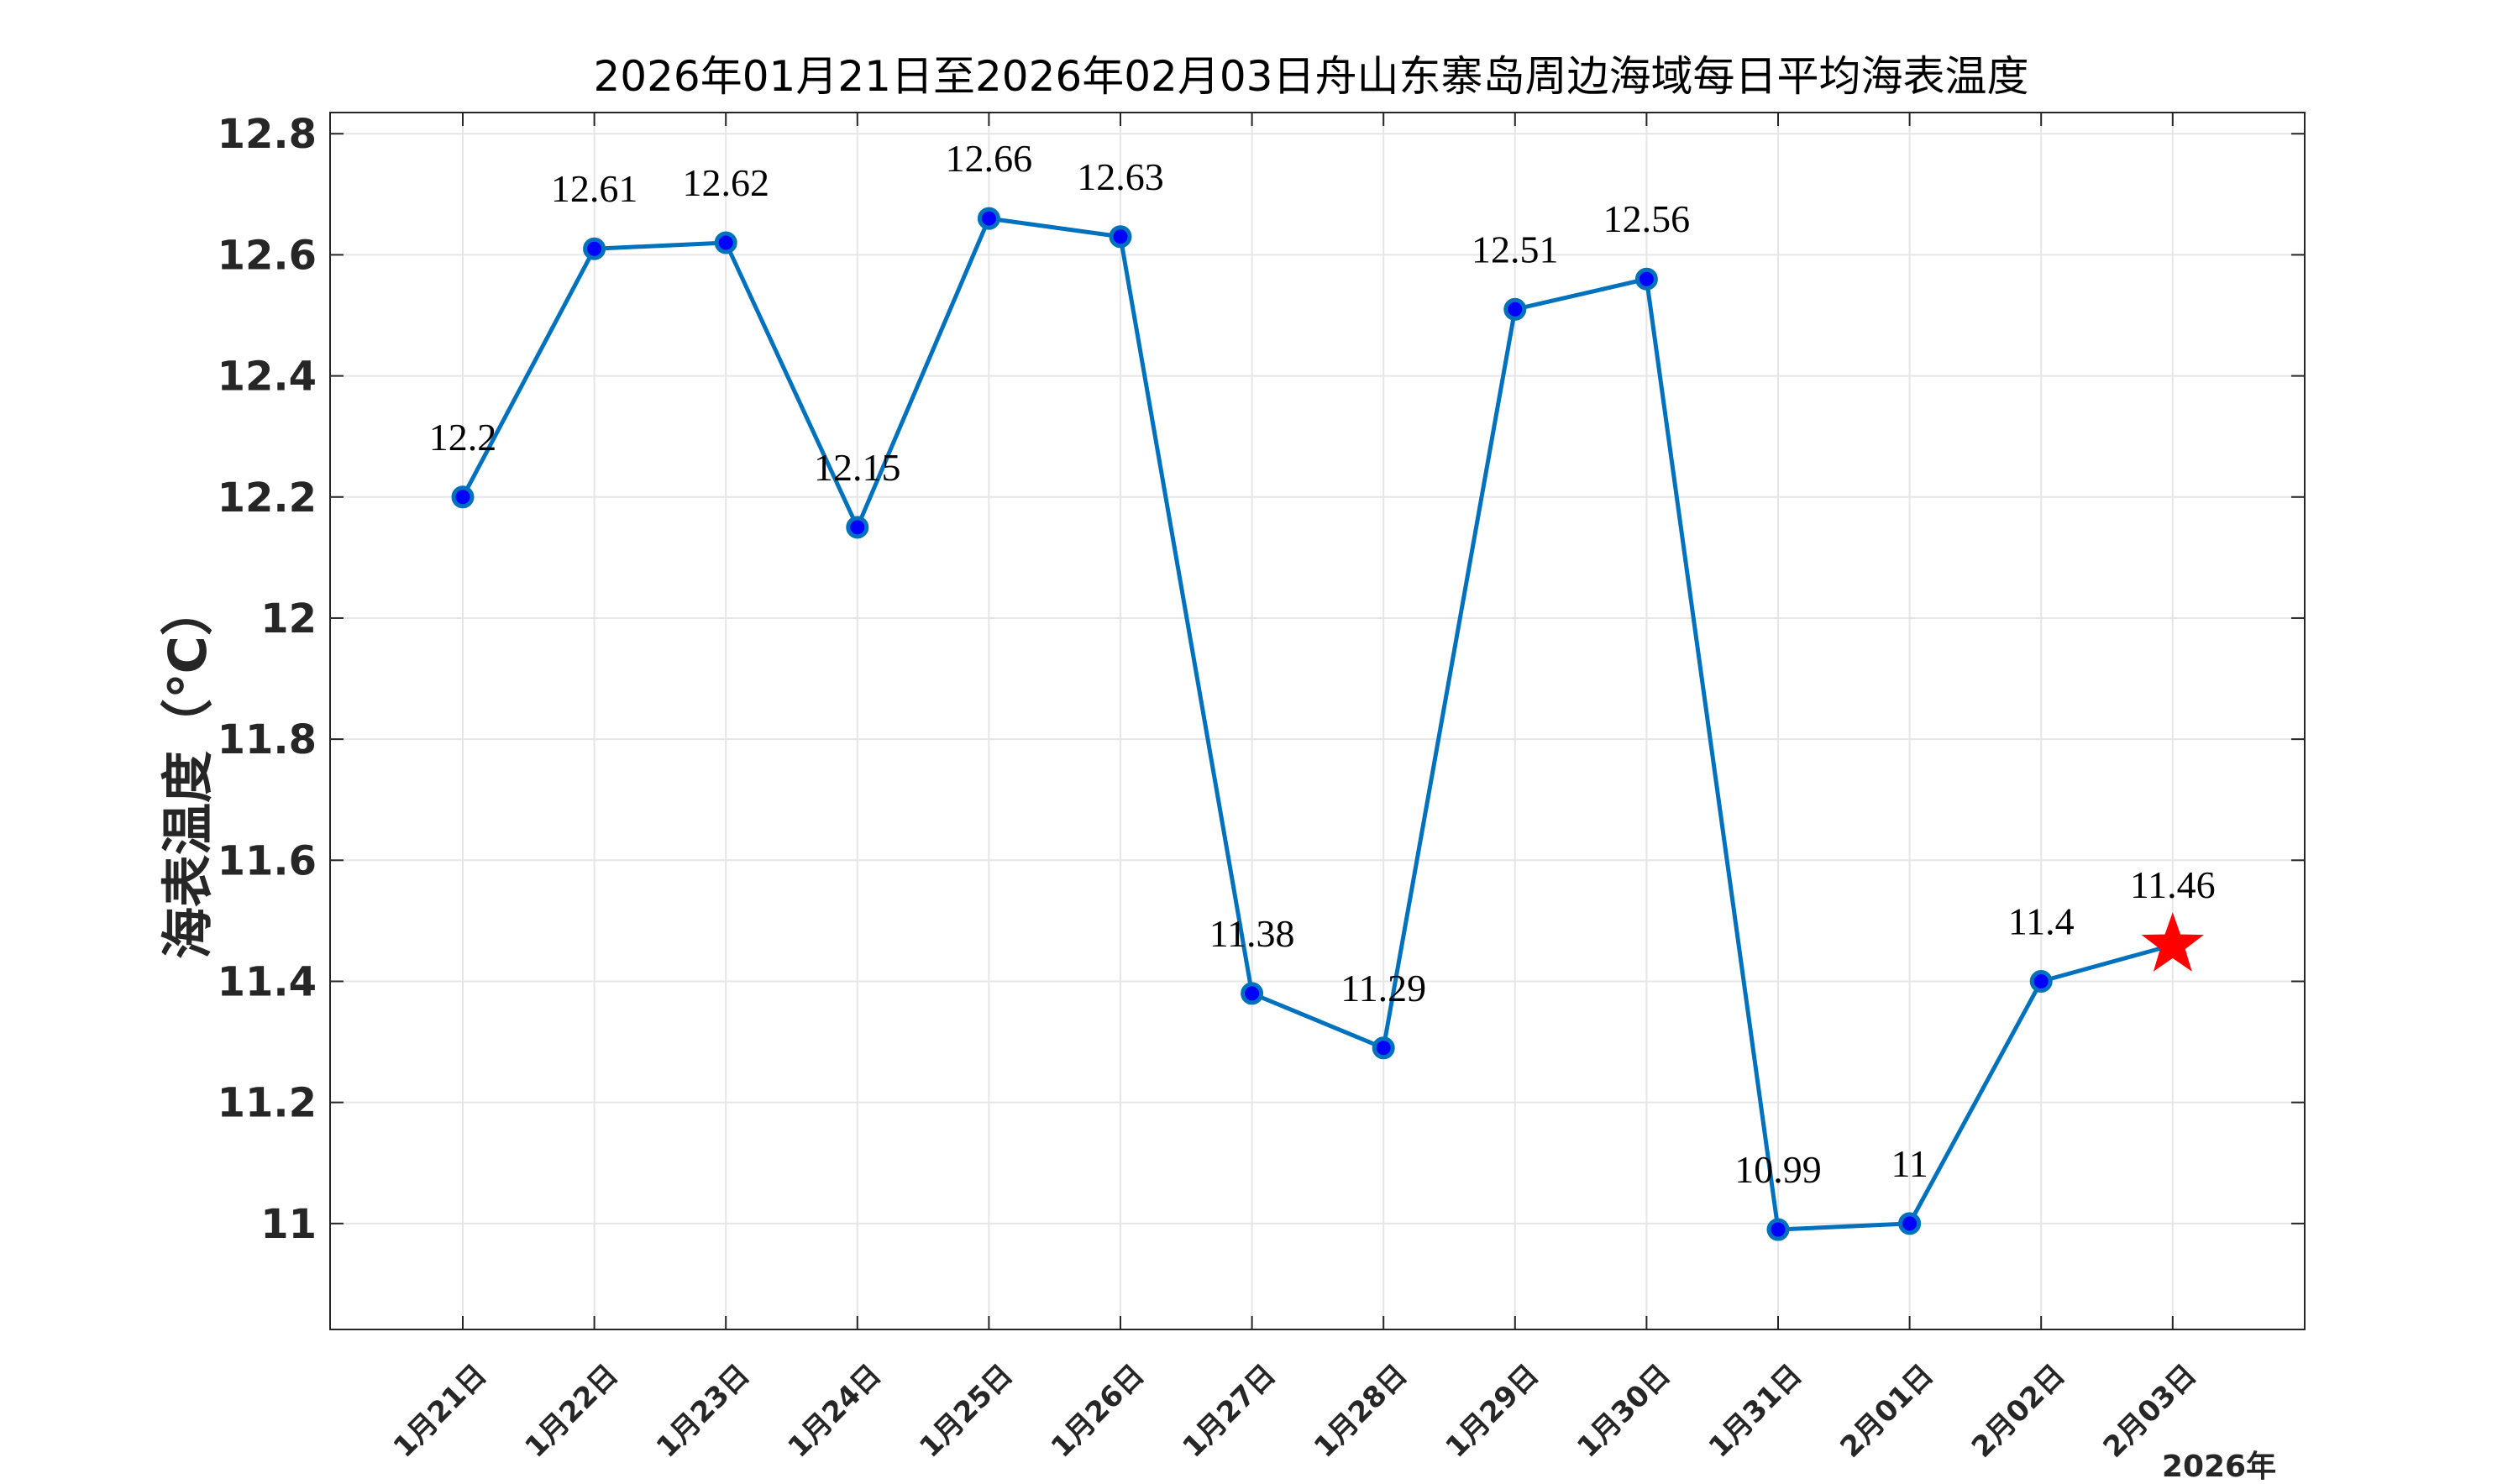 This screenshot has height=1484, width=2513. Describe the element at coordinates (725, 183) in the screenshot. I see `data-label: 12.62` at that location.